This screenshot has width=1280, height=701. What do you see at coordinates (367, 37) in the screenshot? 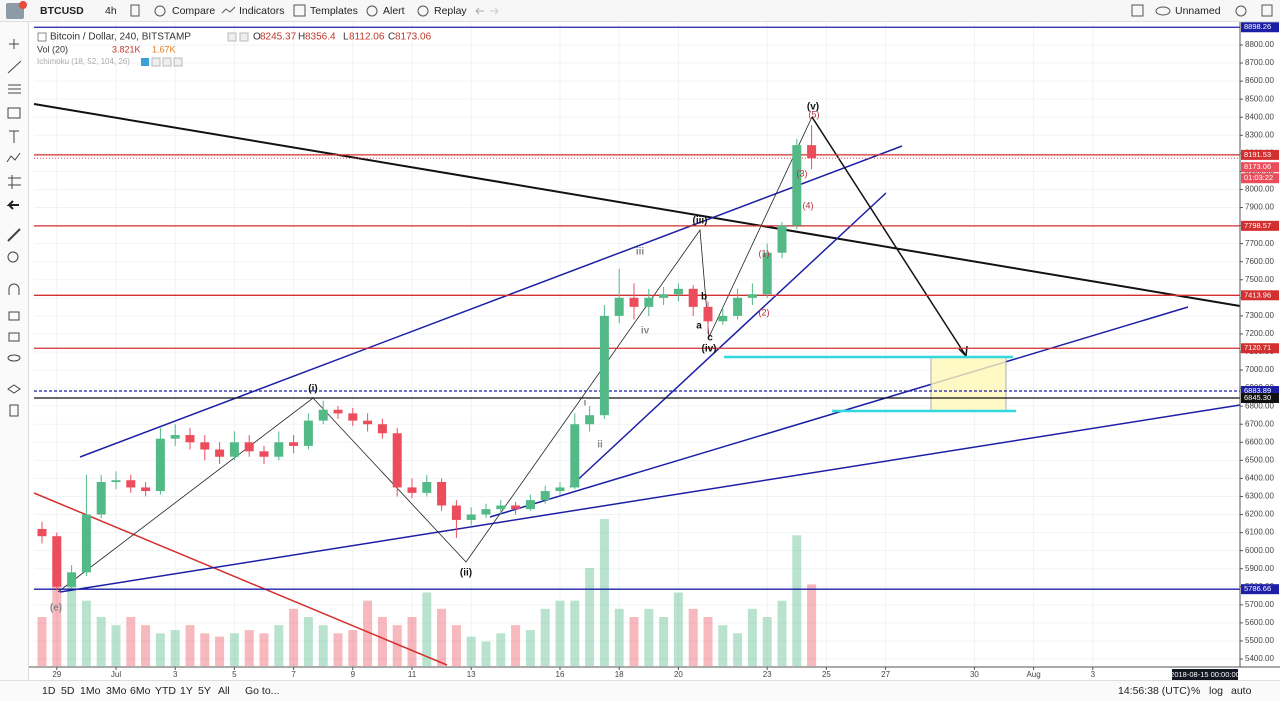
I see `ohlc-value: 8112.06` at bounding box center [367, 37].